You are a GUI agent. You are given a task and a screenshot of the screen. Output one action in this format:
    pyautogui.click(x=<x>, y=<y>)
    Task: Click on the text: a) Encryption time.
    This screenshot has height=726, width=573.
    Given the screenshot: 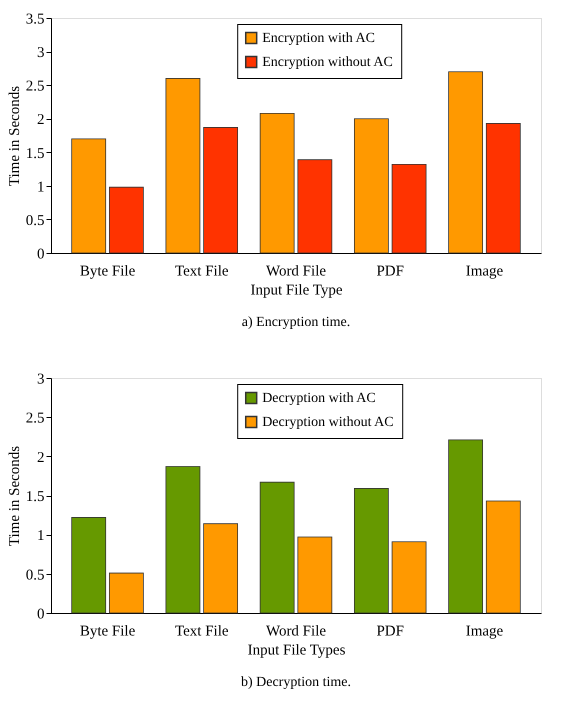 What is the action you would take?
    pyautogui.click(x=296, y=322)
    